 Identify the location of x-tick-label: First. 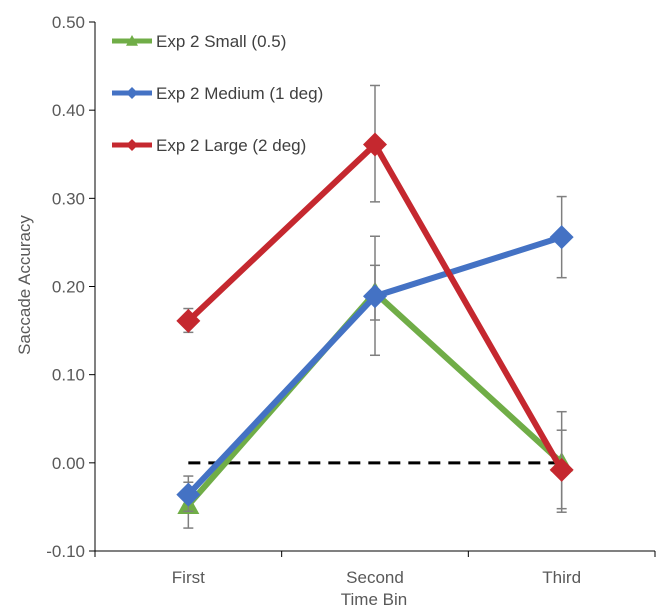
(188, 577).